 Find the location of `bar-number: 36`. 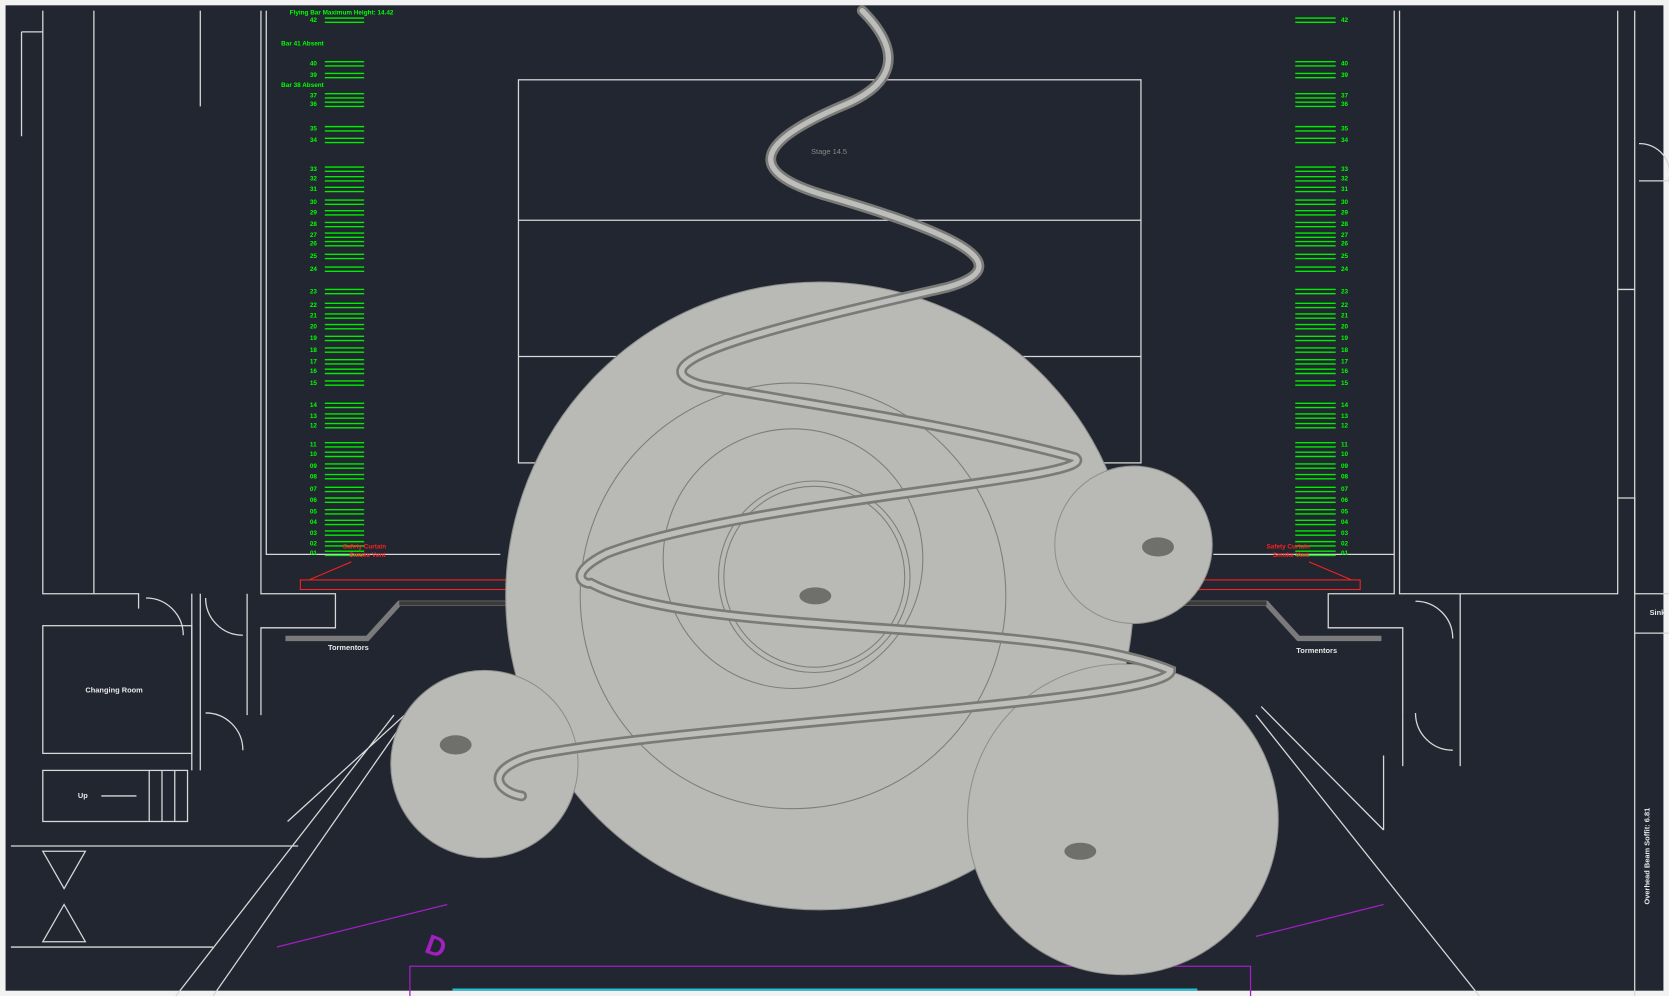

bar-number: 36 is located at coordinates (314, 104).